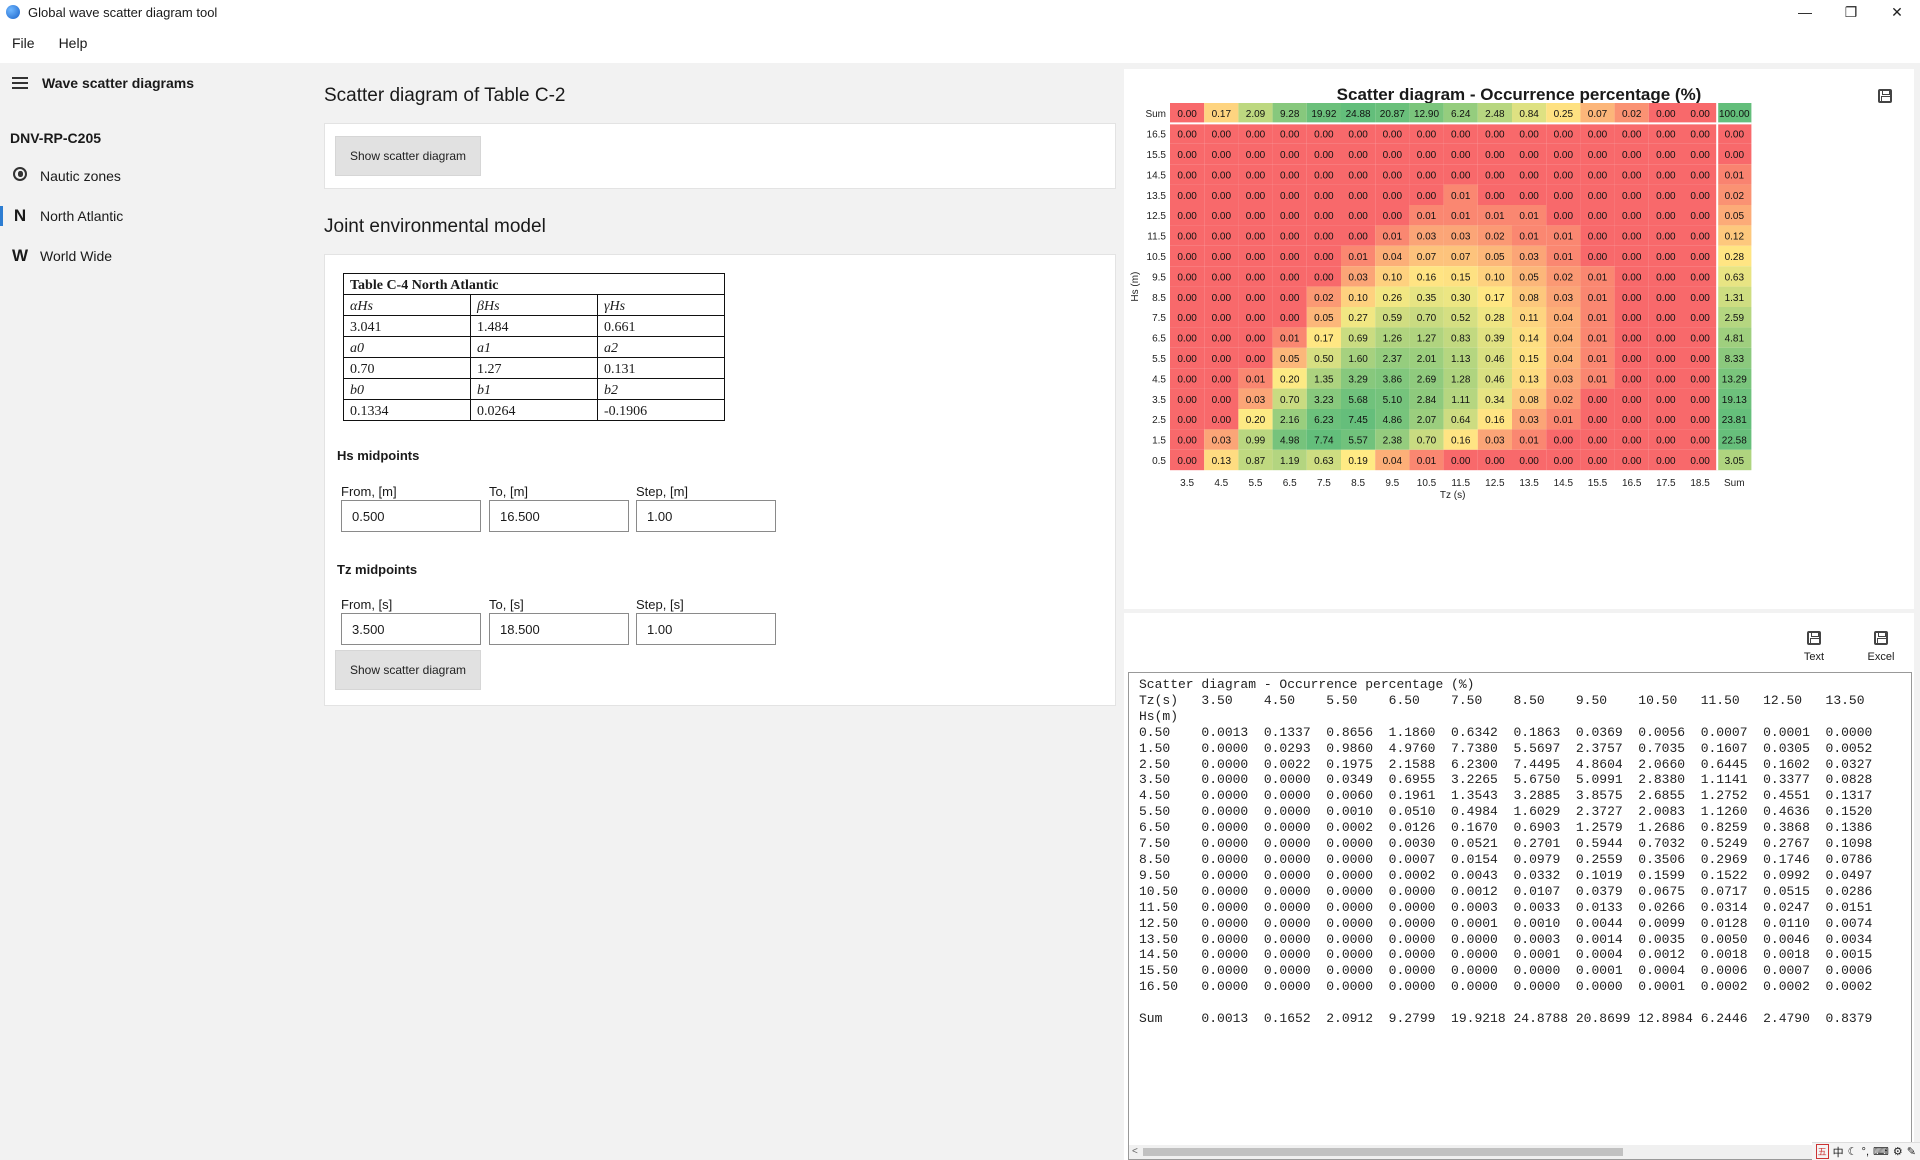 The image size is (1920, 1160). What do you see at coordinates (1460, 400) in the screenshot?
I see `heatmap-cell-label: 1.11` at bounding box center [1460, 400].